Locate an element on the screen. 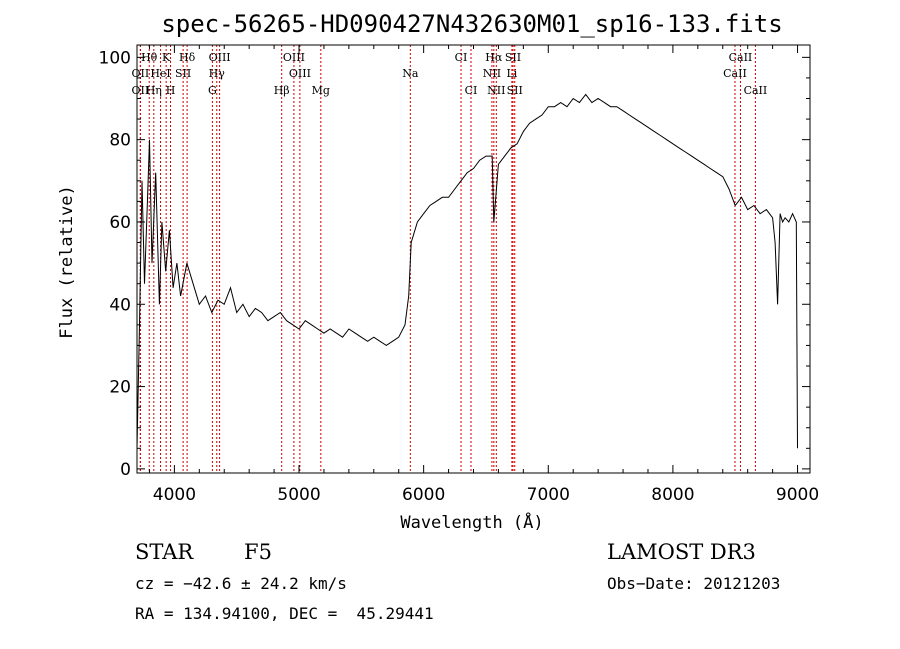 The image size is (900, 649). spectral-line-label: Hδ is located at coordinates (187, 57).